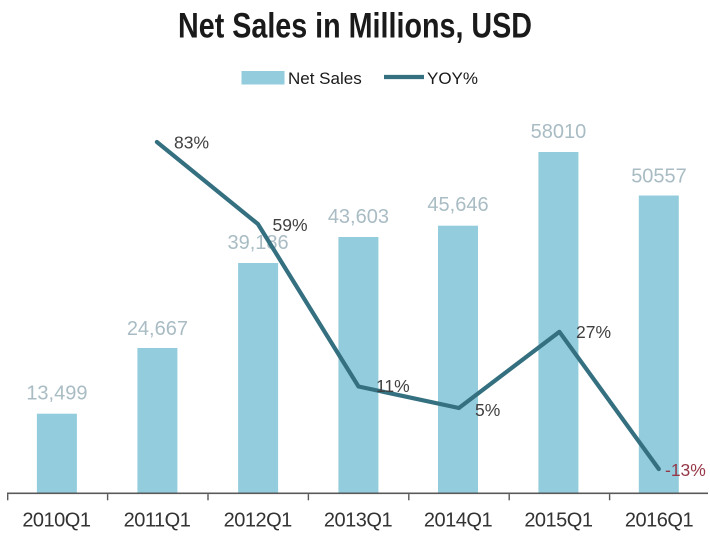 The image size is (710, 538). Describe the element at coordinates (358, 521) in the screenshot. I see `svg-text: 2013Q1` at that location.